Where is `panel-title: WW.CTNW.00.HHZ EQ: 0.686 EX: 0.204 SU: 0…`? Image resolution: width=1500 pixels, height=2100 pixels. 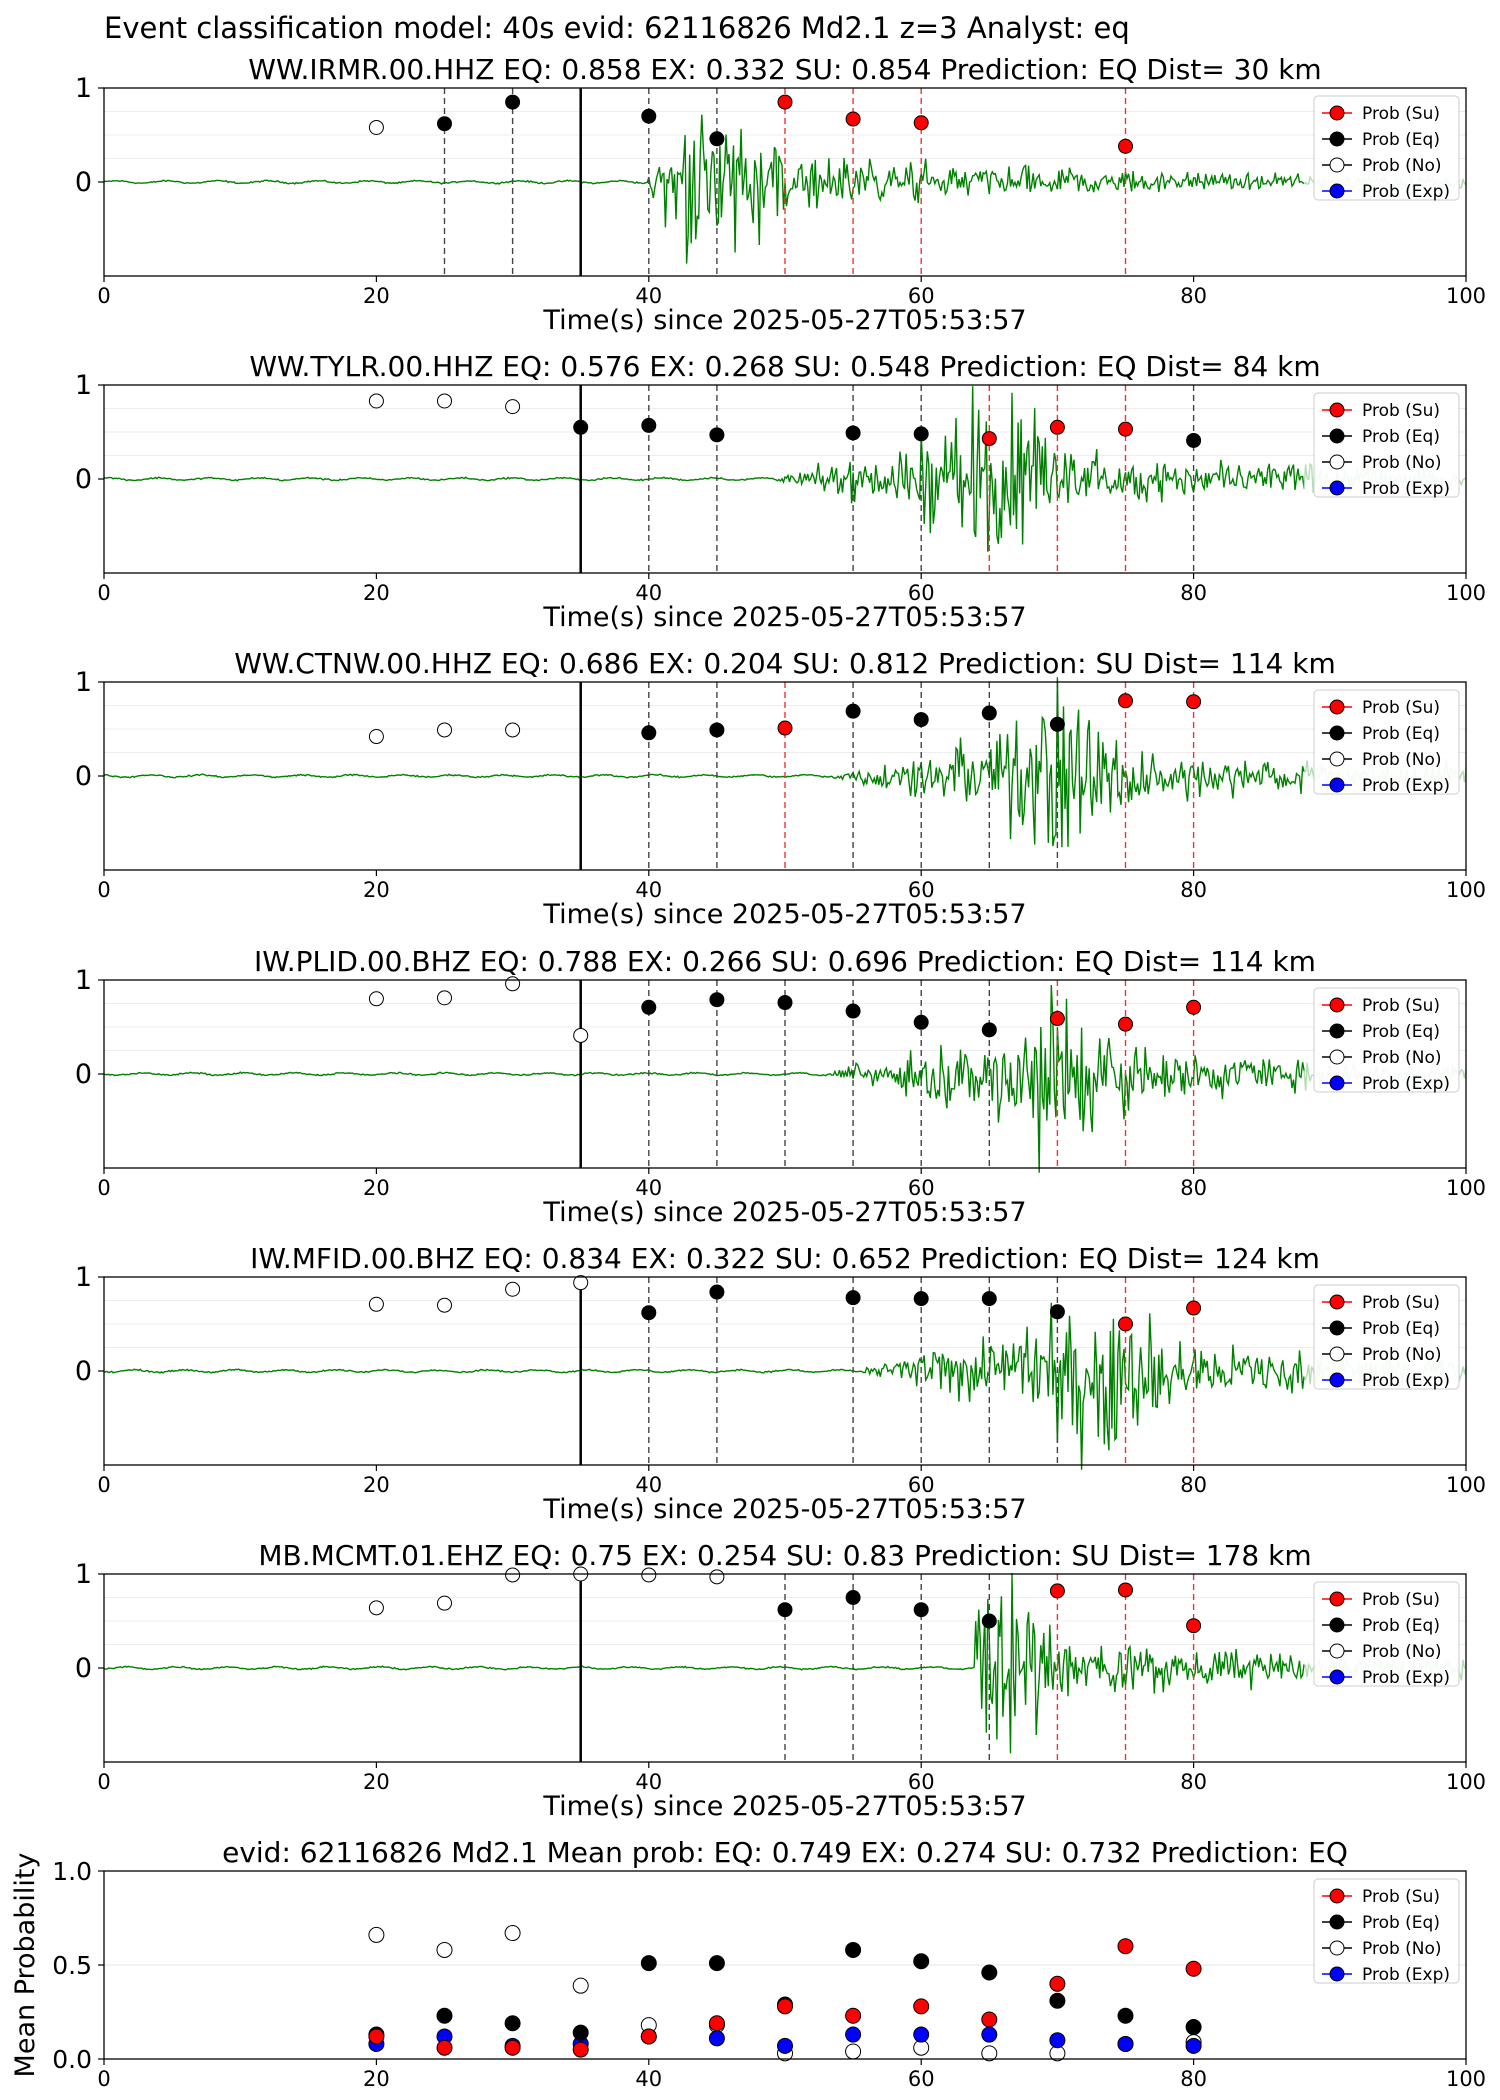
panel-title: WW.CTNW.00.HHZ EQ: 0.686 EX: 0.204 SU: 0… is located at coordinates (785, 663).